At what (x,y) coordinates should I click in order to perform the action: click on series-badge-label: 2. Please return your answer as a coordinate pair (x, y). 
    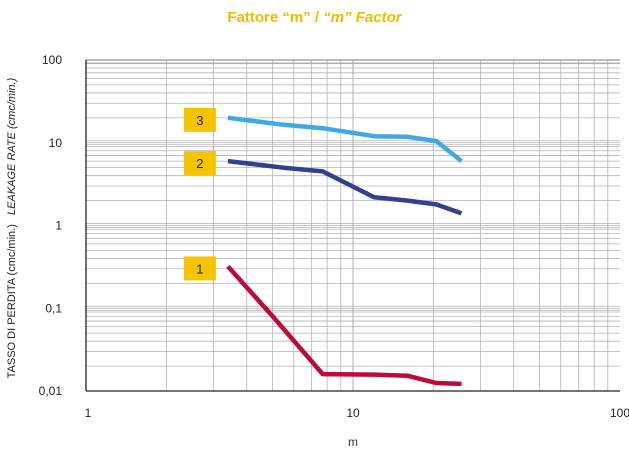
    Looking at the image, I should click on (199, 163).